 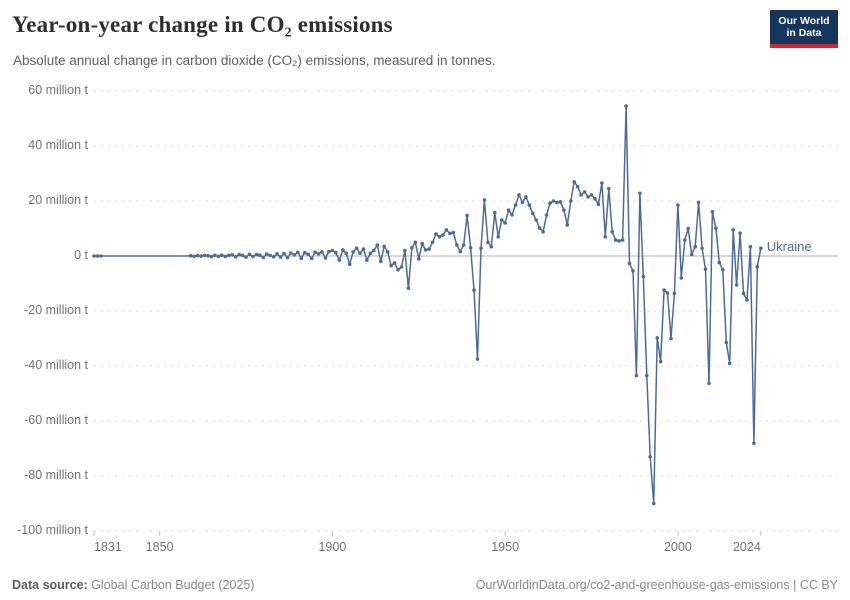 I want to click on owid-logo: Our World in Data, so click(x=804, y=29).